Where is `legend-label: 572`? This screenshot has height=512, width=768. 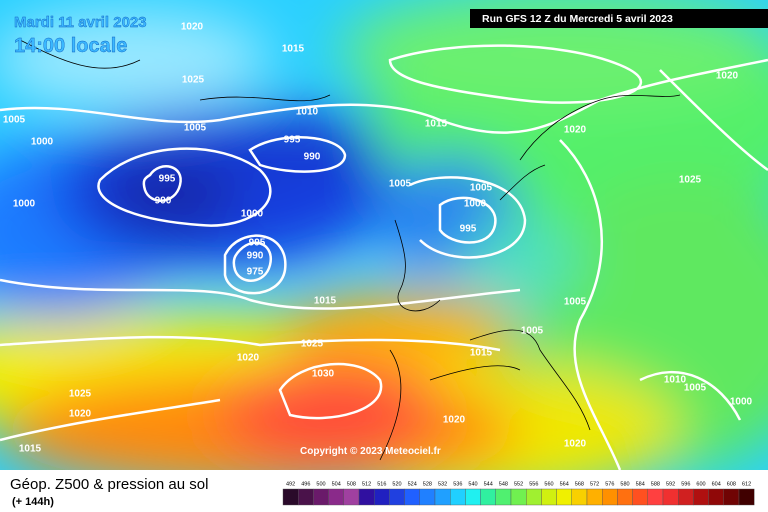 legend-label: 572 is located at coordinates (594, 484).